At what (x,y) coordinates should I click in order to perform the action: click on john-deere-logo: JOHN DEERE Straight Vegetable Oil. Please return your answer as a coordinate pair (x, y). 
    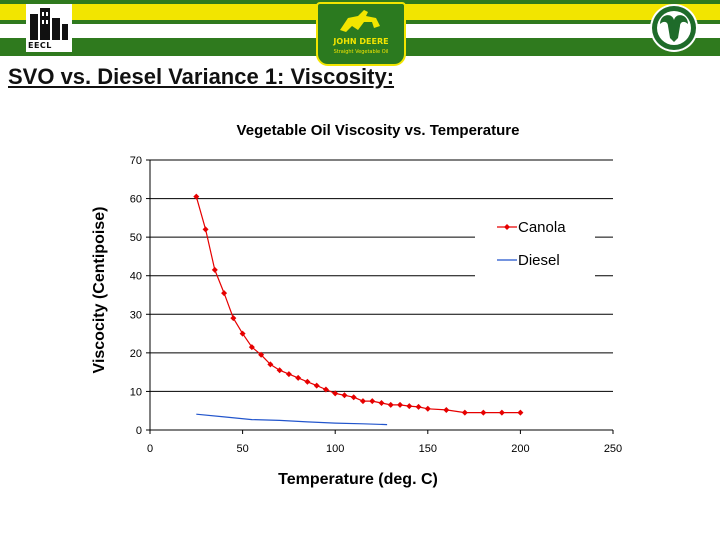
    Looking at the image, I should click on (361, 34).